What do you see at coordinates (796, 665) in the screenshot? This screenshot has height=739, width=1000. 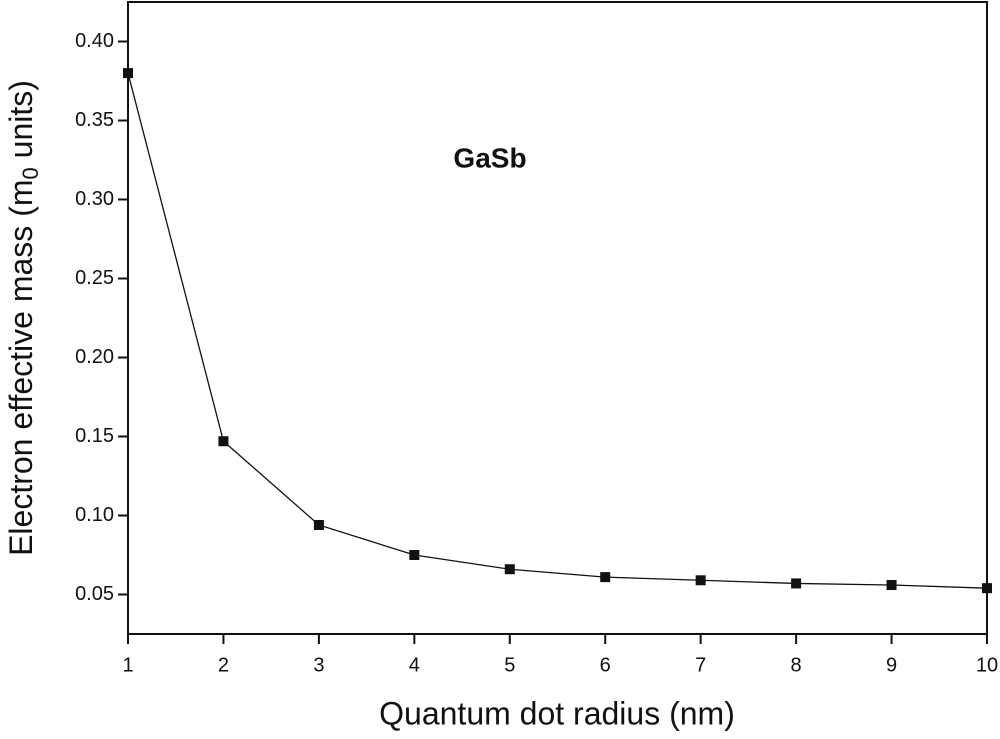 I see `x-tick-label: 8` at bounding box center [796, 665].